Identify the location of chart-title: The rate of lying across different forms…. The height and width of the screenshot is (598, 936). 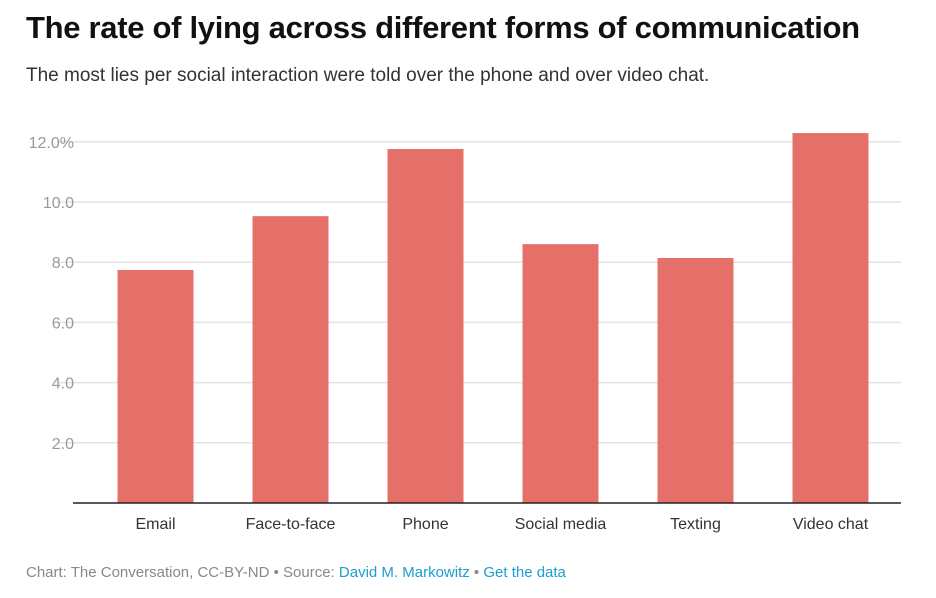
(443, 27).